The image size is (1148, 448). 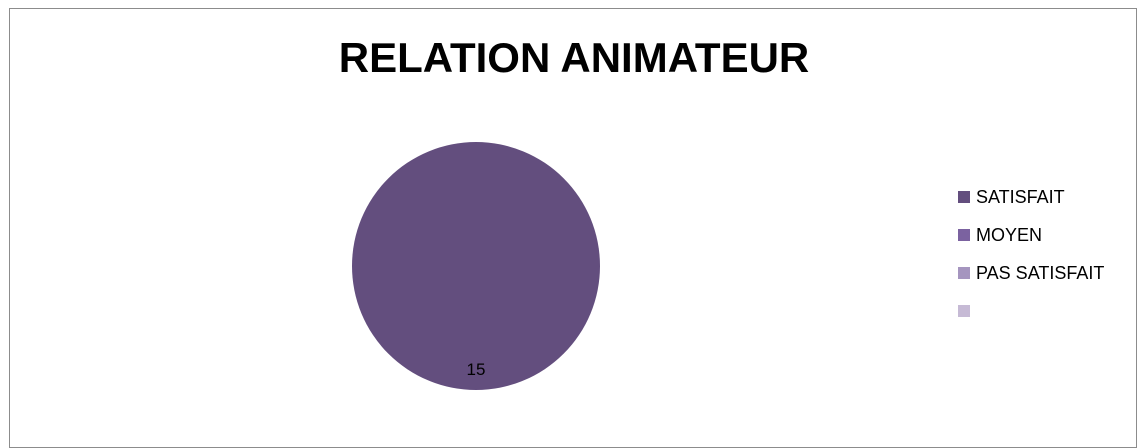 I want to click on legend-item: MOYEN, so click(x=1031, y=235).